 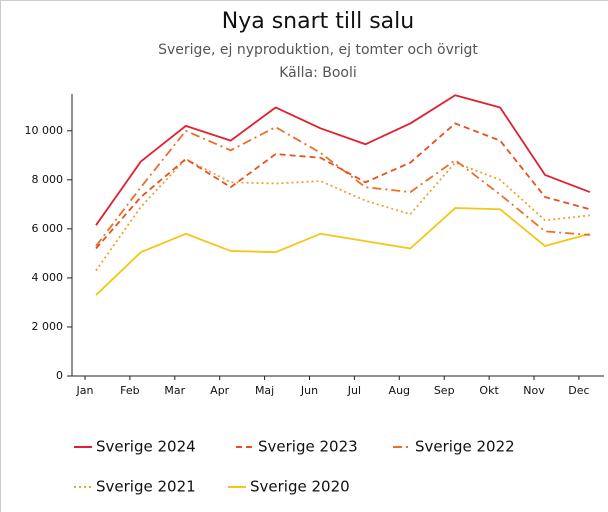 What do you see at coordinates (354, 390) in the screenshot?
I see `x-tick-label: Jul` at bounding box center [354, 390].